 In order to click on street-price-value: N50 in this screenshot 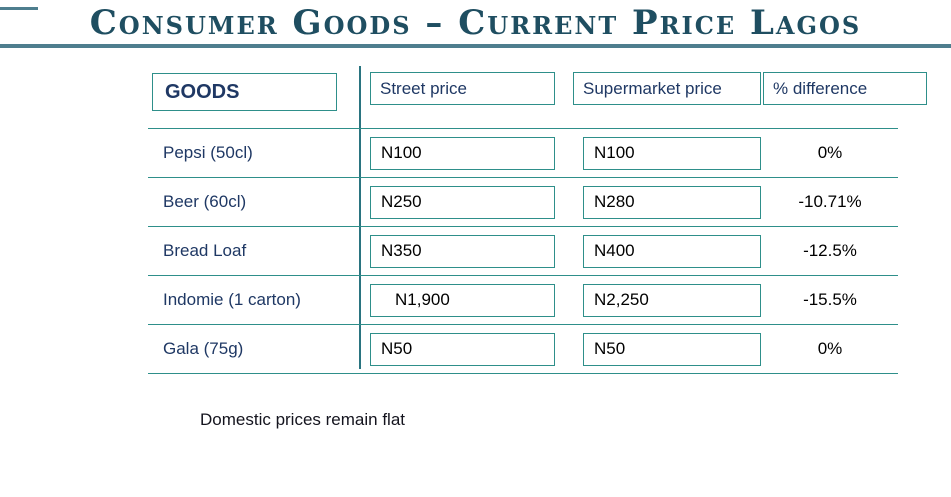, I will do `click(462, 349)`.